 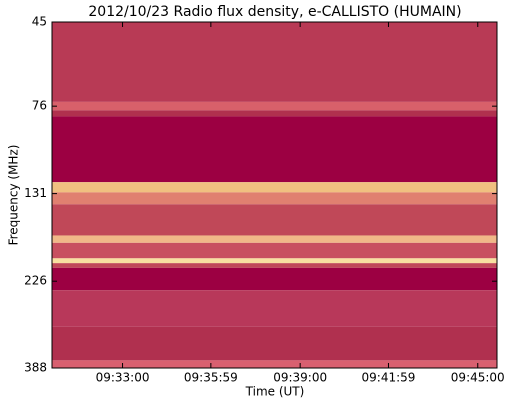 What do you see at coordinates (35, 193) in the screenshot?
I see `y-tick-label: 131` at bounding box center [35, 193].